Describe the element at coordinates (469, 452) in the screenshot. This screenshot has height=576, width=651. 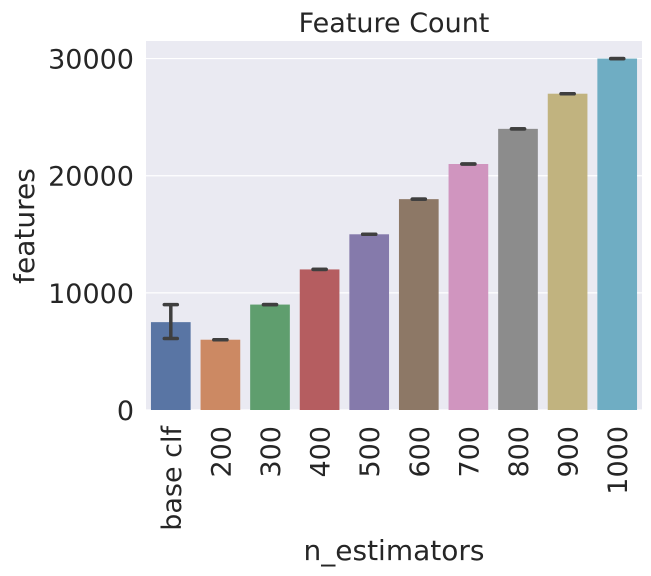
I see `x-tick-label: 700` at that location.